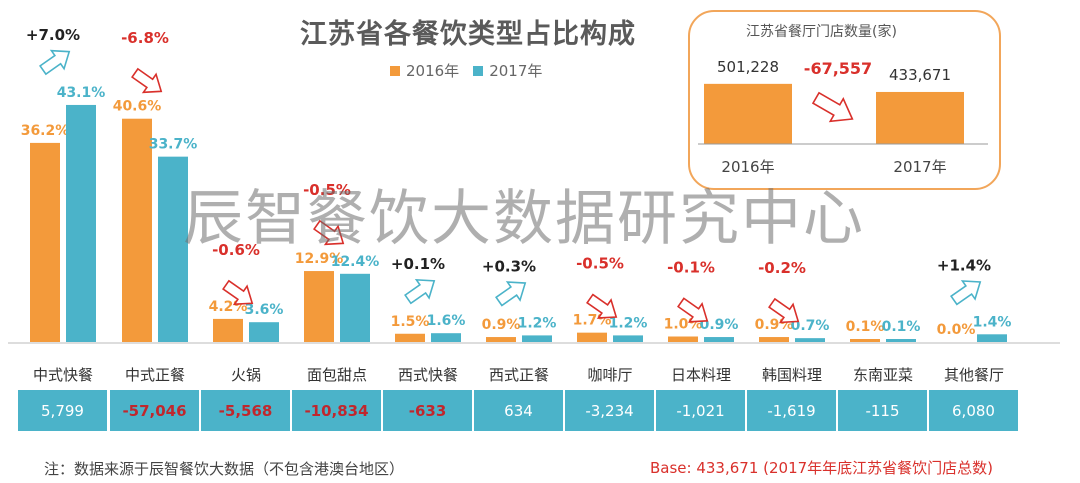 This screenshot has height=483, width=1080. What do you see at coordinates (882, 410) in the screenshot?
I see `store-change-cell: -115` at bounding box center [882, 410].